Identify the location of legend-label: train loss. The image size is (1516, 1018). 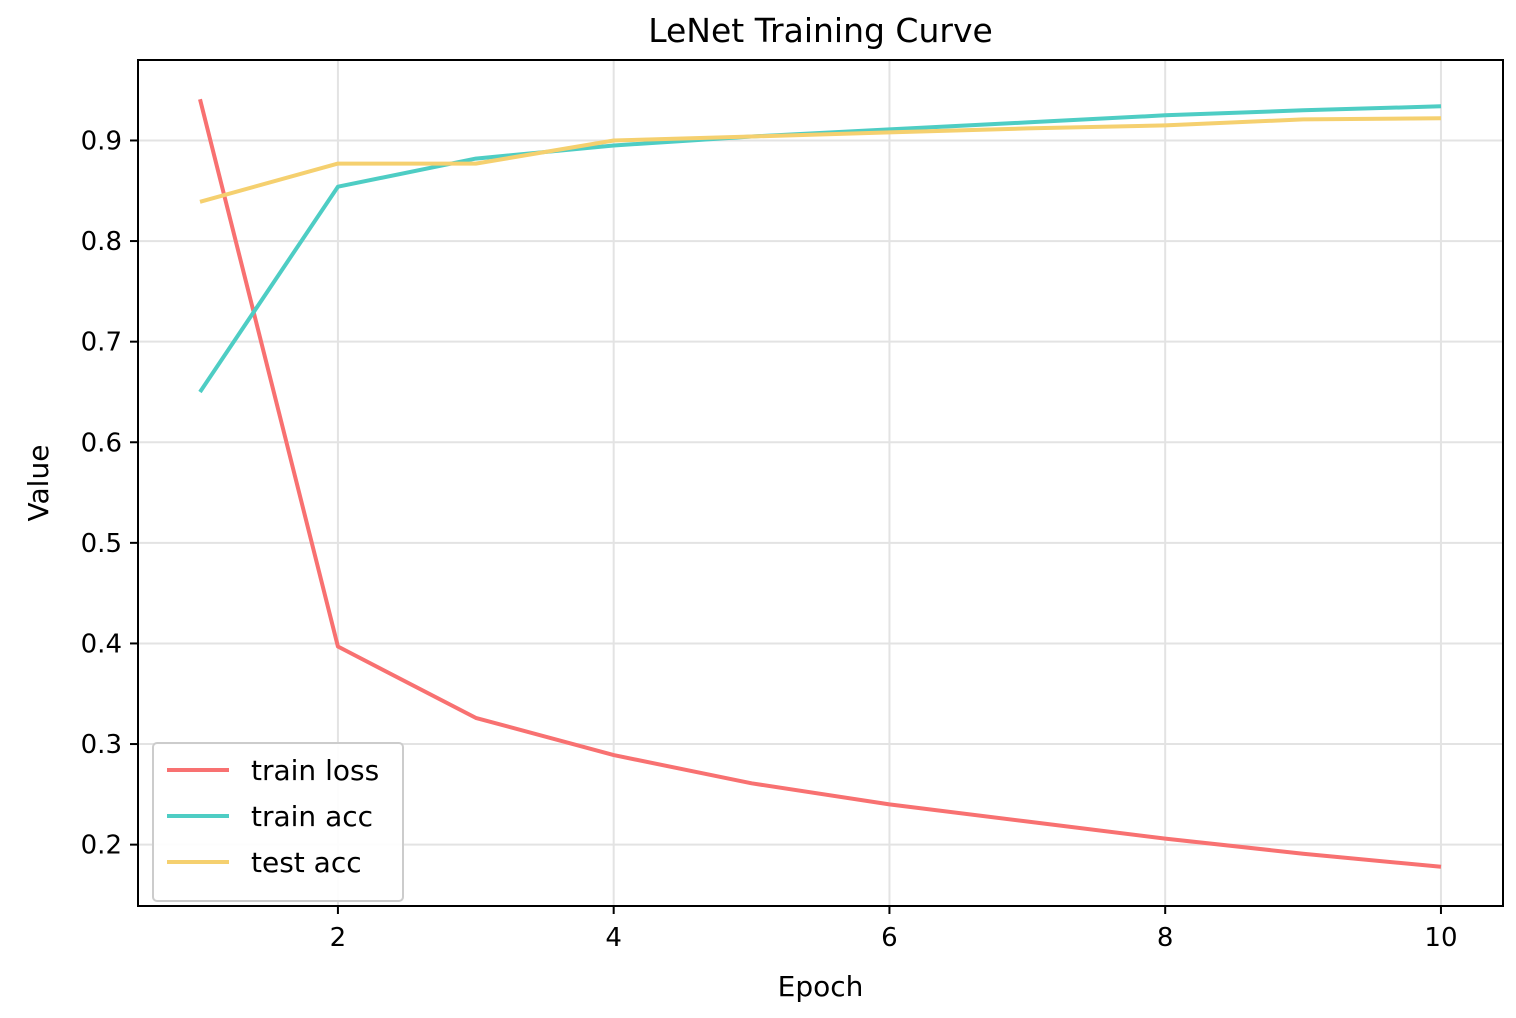
(315, 770).